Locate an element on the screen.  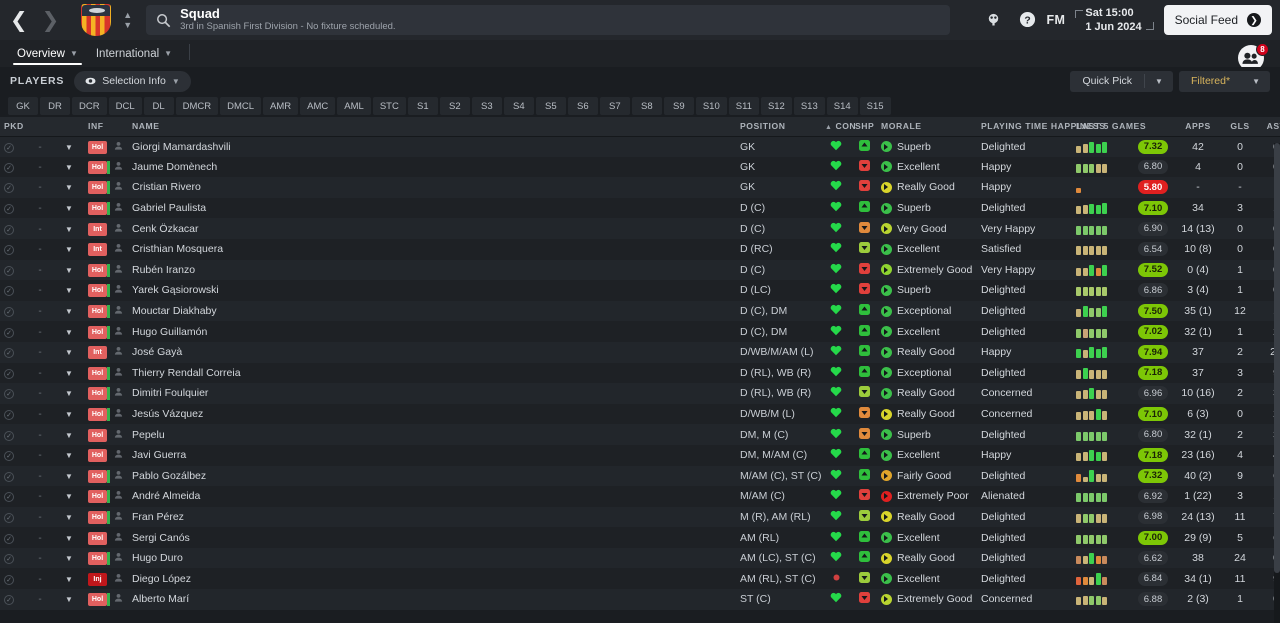
position-chip-amc: AMC is located at coordinates (318, 106).